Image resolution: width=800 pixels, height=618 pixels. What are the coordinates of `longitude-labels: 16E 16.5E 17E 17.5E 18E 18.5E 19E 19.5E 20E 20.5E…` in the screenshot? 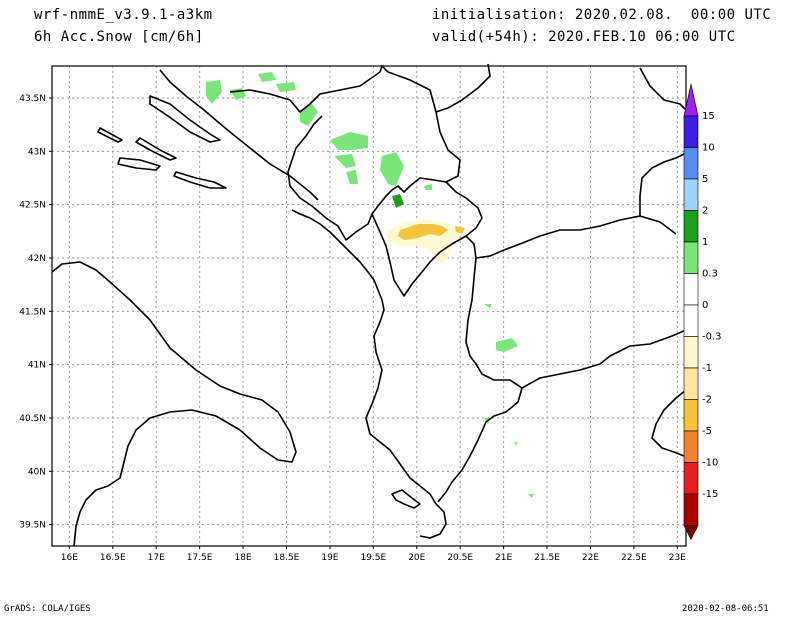 It's located at (373, 554).